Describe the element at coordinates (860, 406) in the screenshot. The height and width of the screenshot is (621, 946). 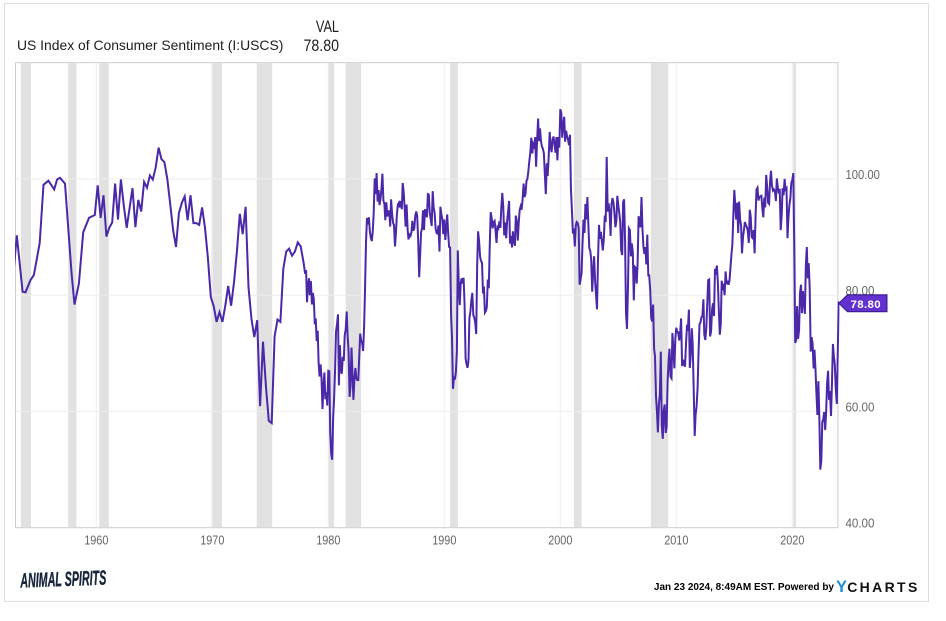
I see `svg-text: 60.00` at that location.